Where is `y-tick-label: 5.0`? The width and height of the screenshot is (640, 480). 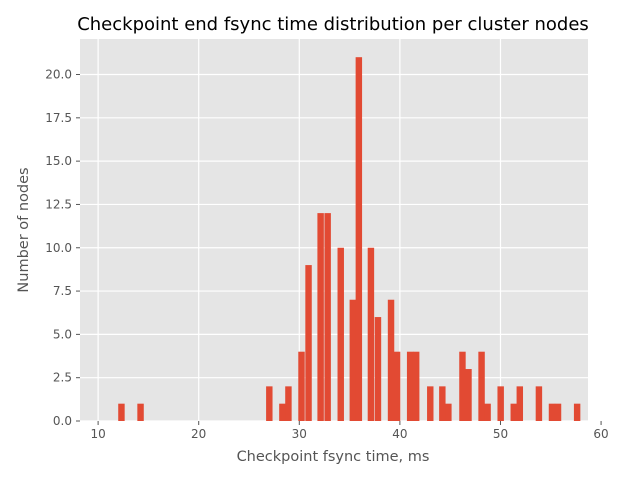 y-tick-label: 5.0 is located at coordinates (62, 334).